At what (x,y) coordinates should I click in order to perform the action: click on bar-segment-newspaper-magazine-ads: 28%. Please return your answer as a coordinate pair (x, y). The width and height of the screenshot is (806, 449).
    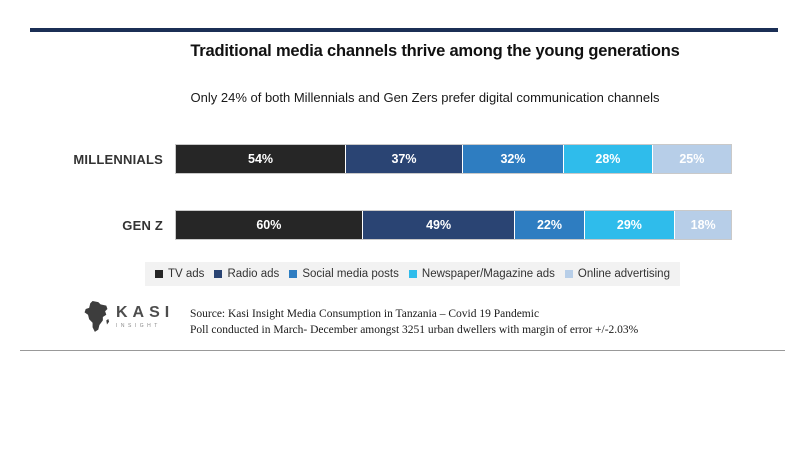
    Looking at the image, I should click on (608, 159).